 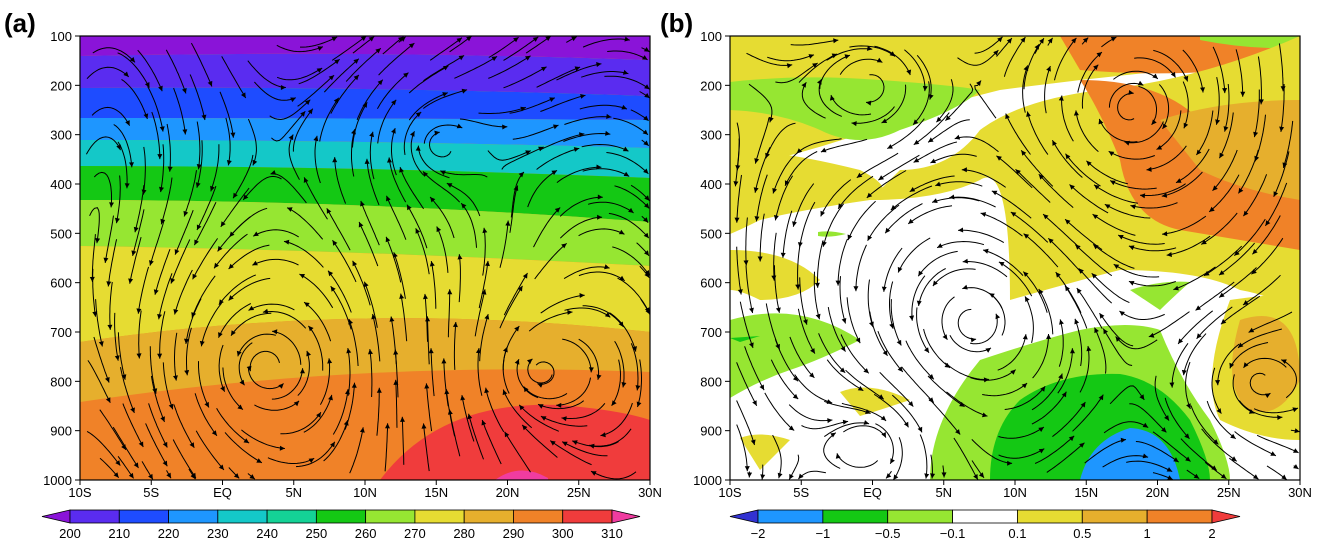 I want to click on x-tick-label: 20N, so click(x=1158, y=492).